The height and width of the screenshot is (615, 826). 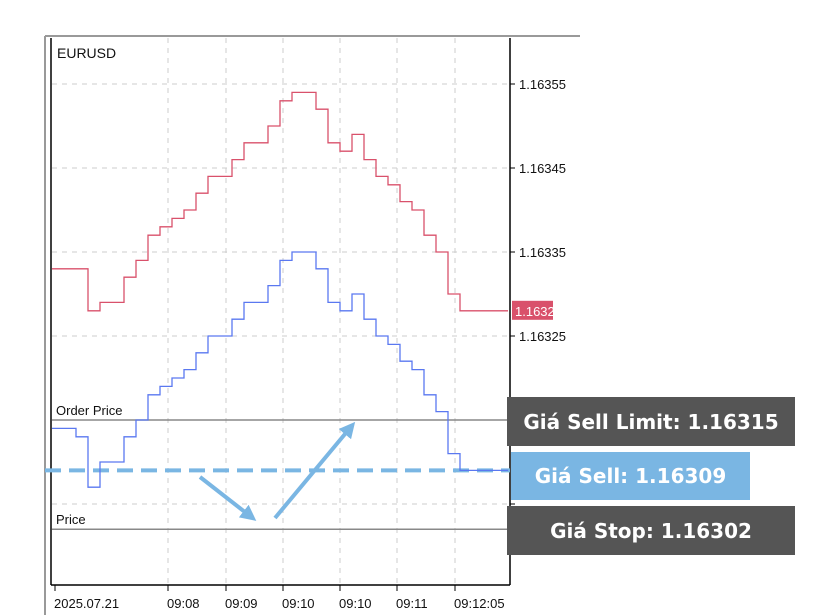 What do you see at coordinates (314, 470) in the screenshot?
I see `up-arrow-icon` at bounding box center [314, 470].